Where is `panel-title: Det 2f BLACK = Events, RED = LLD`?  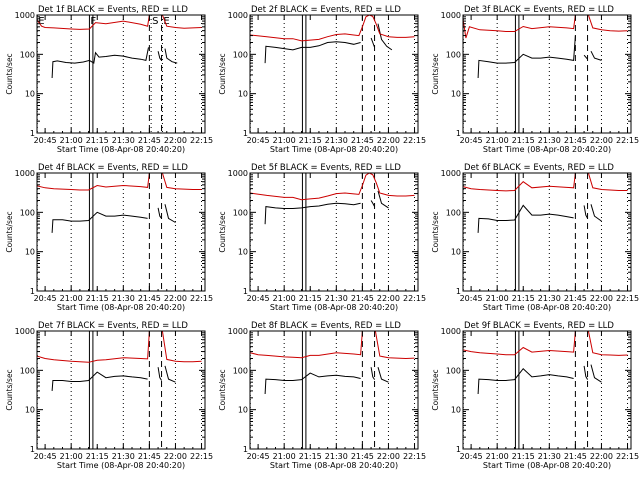
panel-title: Det 2f BLACK = Events, RED = LLD is located at coordinates (326, 10).